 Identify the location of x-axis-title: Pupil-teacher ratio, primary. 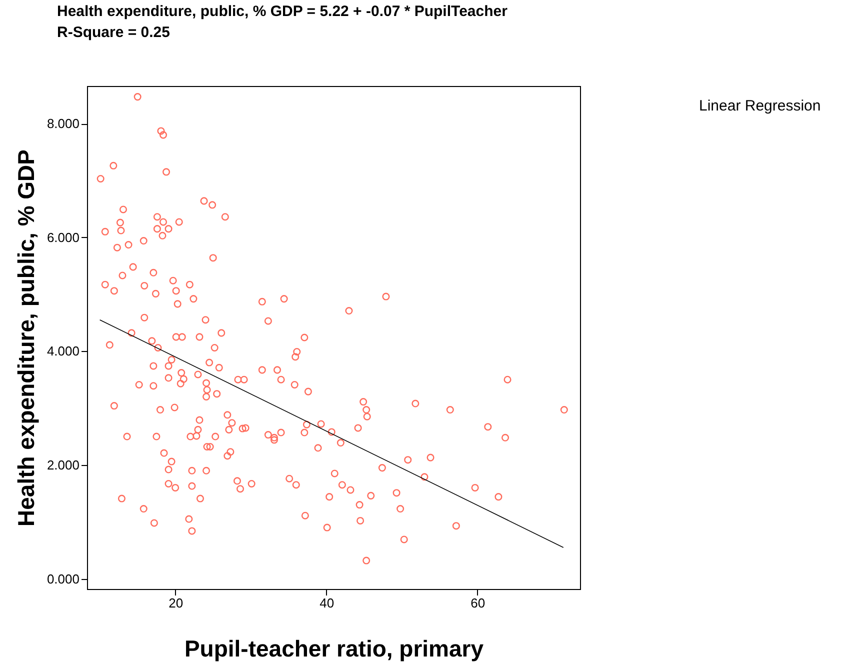
(334, 649).